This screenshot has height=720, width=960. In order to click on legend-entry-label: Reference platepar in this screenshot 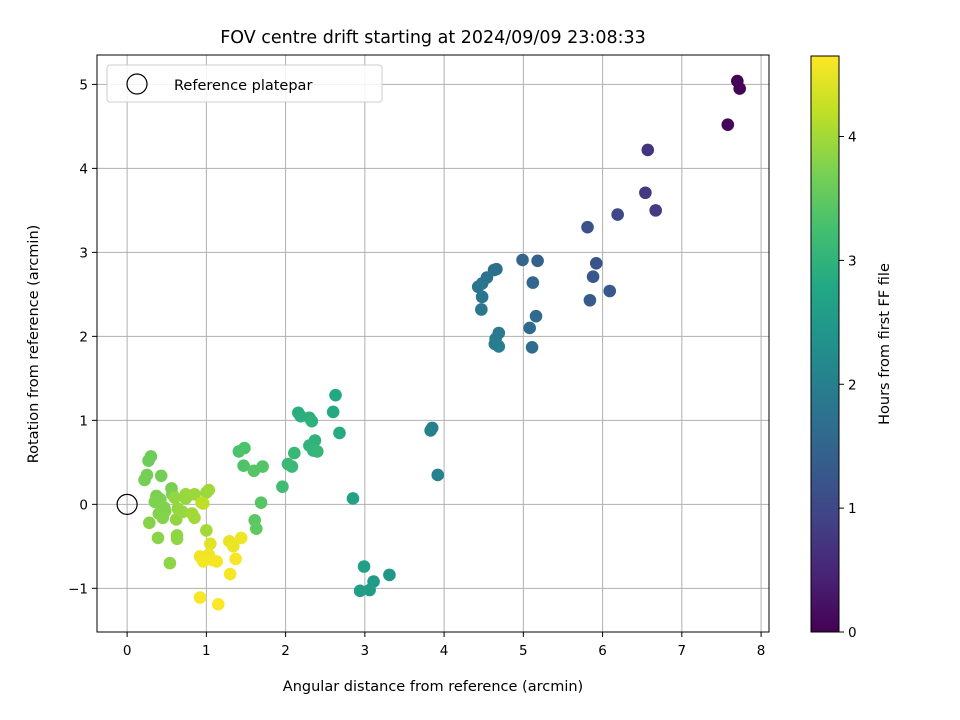, I will do `click(243, 86)`.